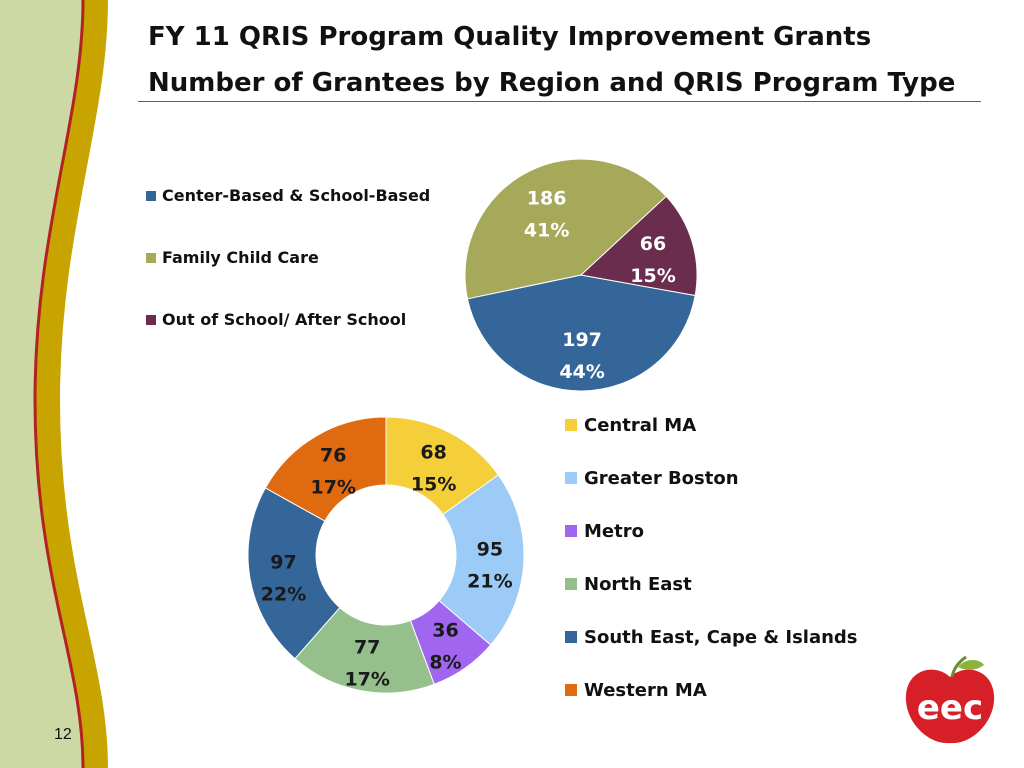 The height and width of the screenshot is (768, 1024). Describe the element at coordinates (640, 425) in the screenshot. I see `legend-label: Central MA` at that location.